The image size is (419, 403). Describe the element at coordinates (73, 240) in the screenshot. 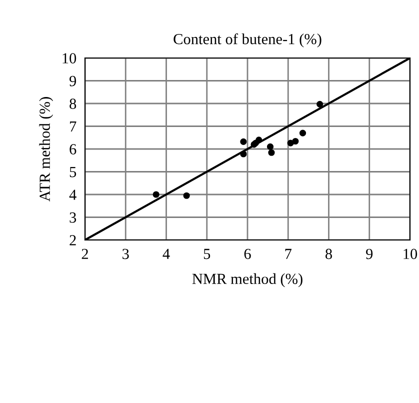

I see `y-tick-label: 2` at that location.